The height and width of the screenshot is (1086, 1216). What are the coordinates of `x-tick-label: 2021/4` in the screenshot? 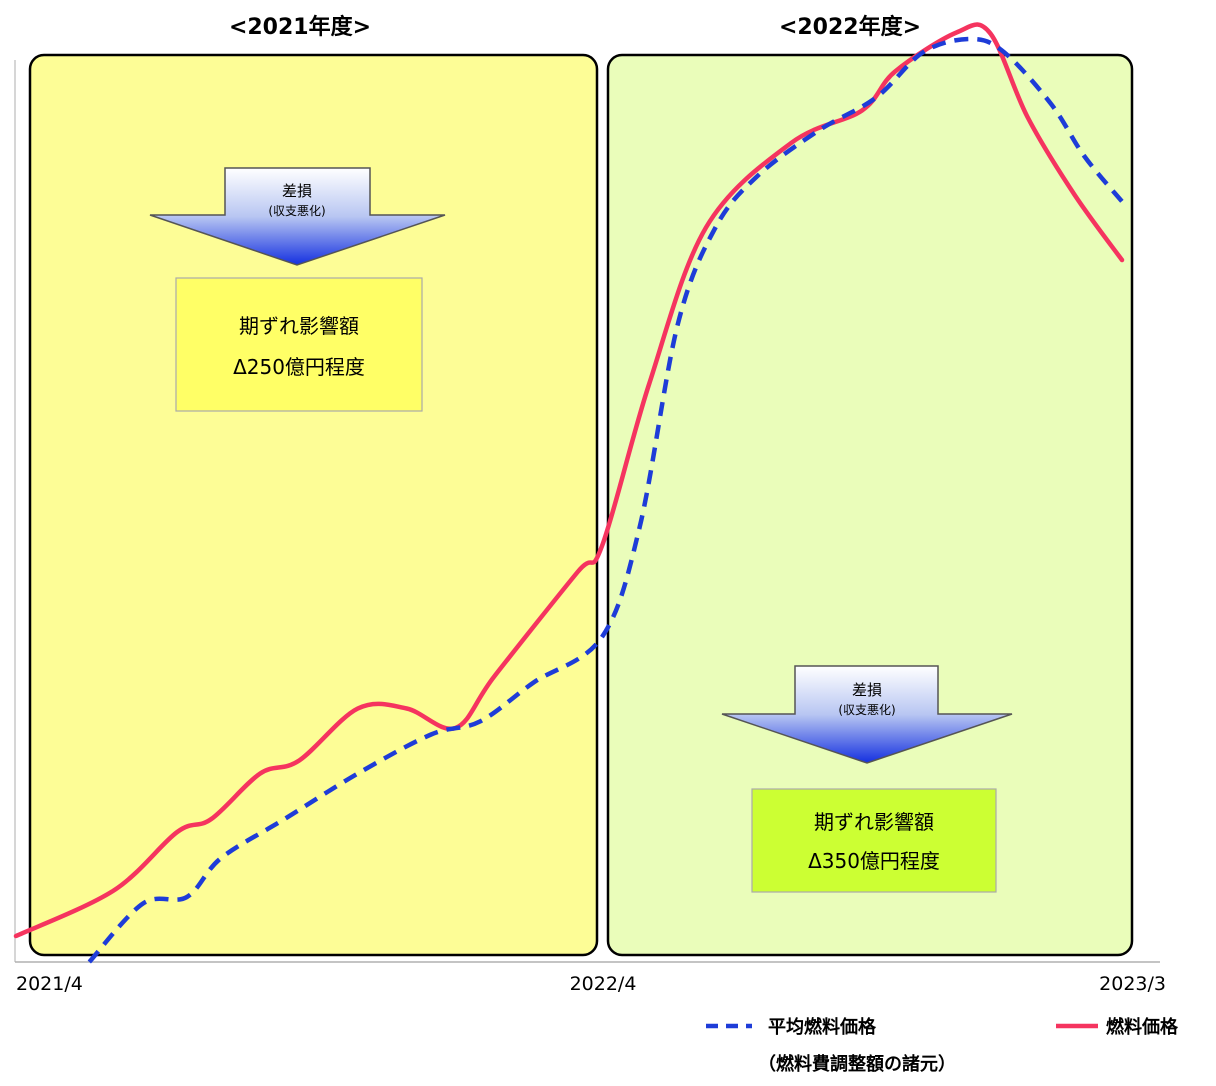 It's located at (49, 984).